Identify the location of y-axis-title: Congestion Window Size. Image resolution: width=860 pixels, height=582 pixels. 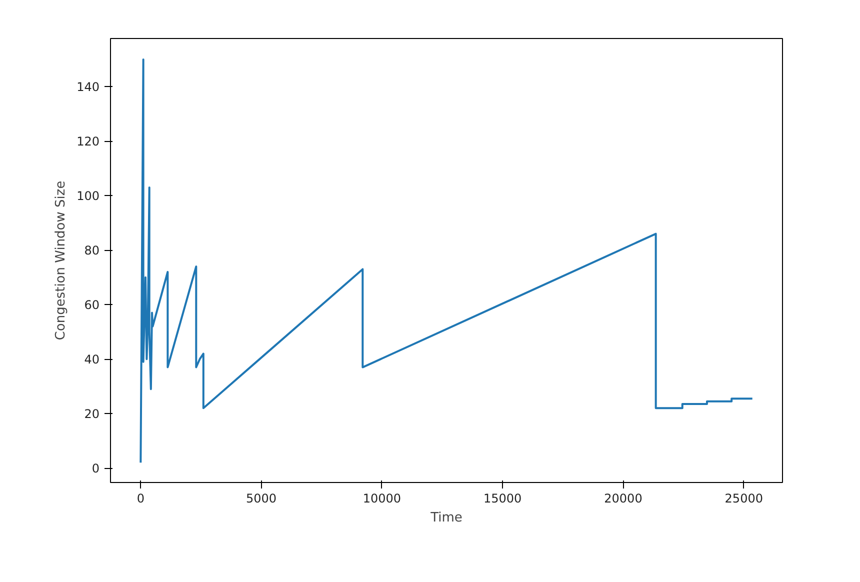
(61, 260).